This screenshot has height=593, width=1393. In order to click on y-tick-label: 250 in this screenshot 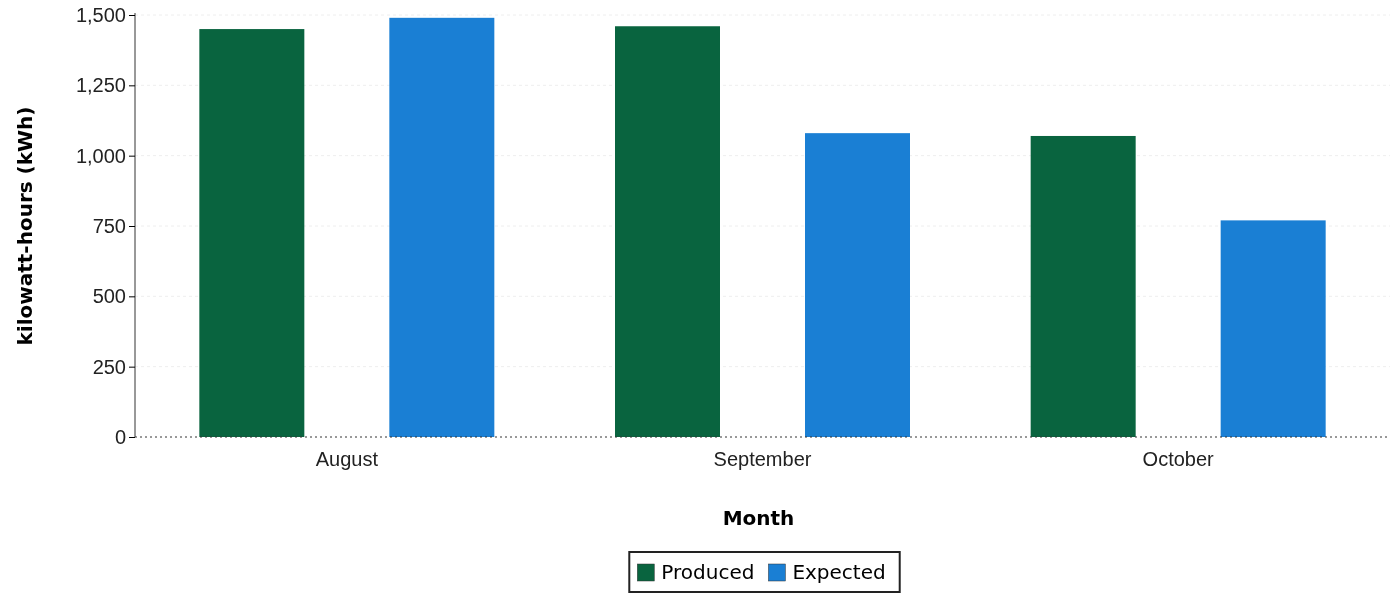, I will do `click(109, 366)`.